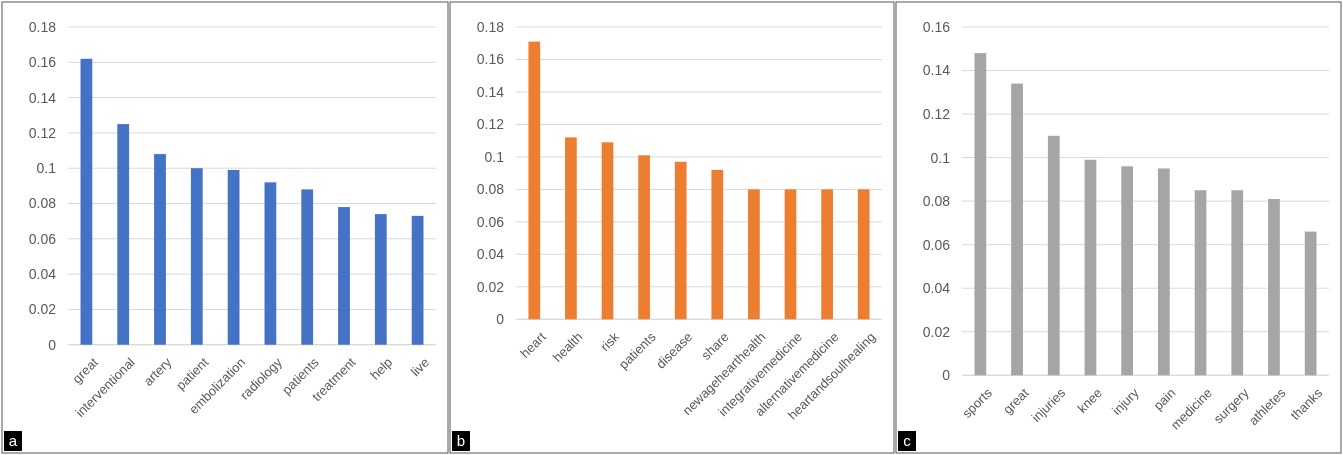 The width and height of the screenshot is (1343, 455). Describe the element at coordinates (907, 441) in the screenshot. I see `text: c` at that location.